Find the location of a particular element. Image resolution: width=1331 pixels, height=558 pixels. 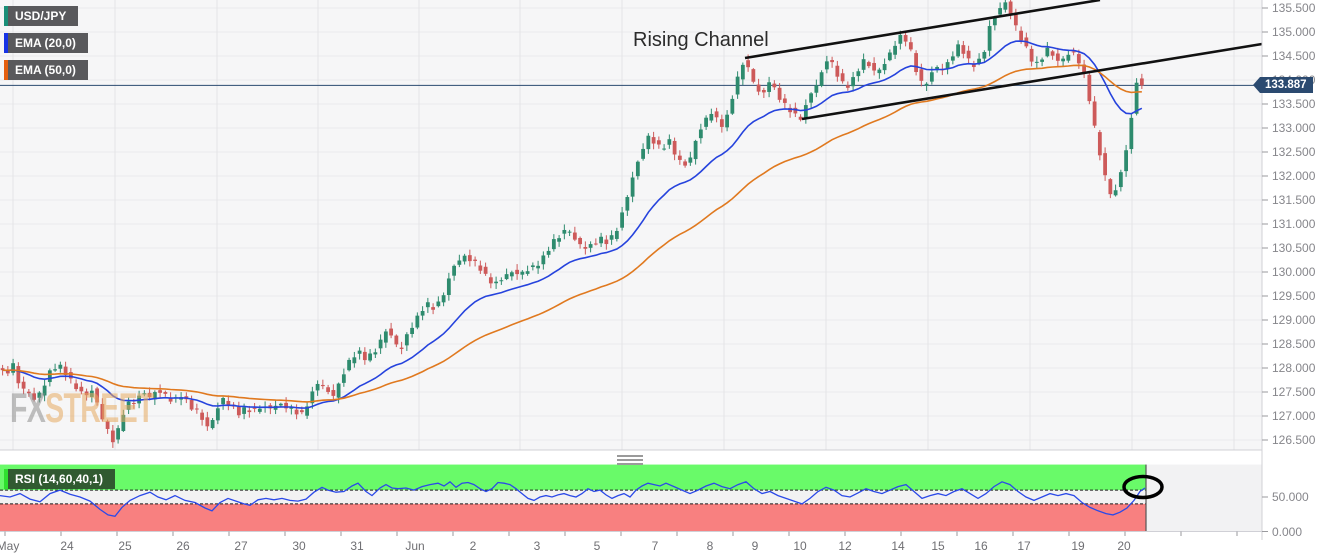

ema20-label: EMA (20,0) is located at coordinates (48, 43).